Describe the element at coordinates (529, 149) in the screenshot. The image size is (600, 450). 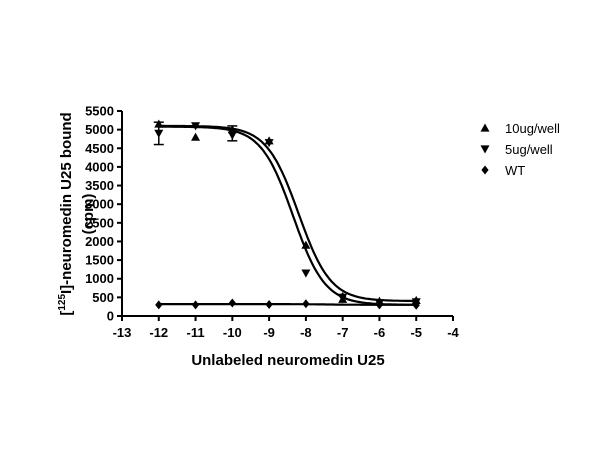
I see `legend-label: 5ug/well` at that location.